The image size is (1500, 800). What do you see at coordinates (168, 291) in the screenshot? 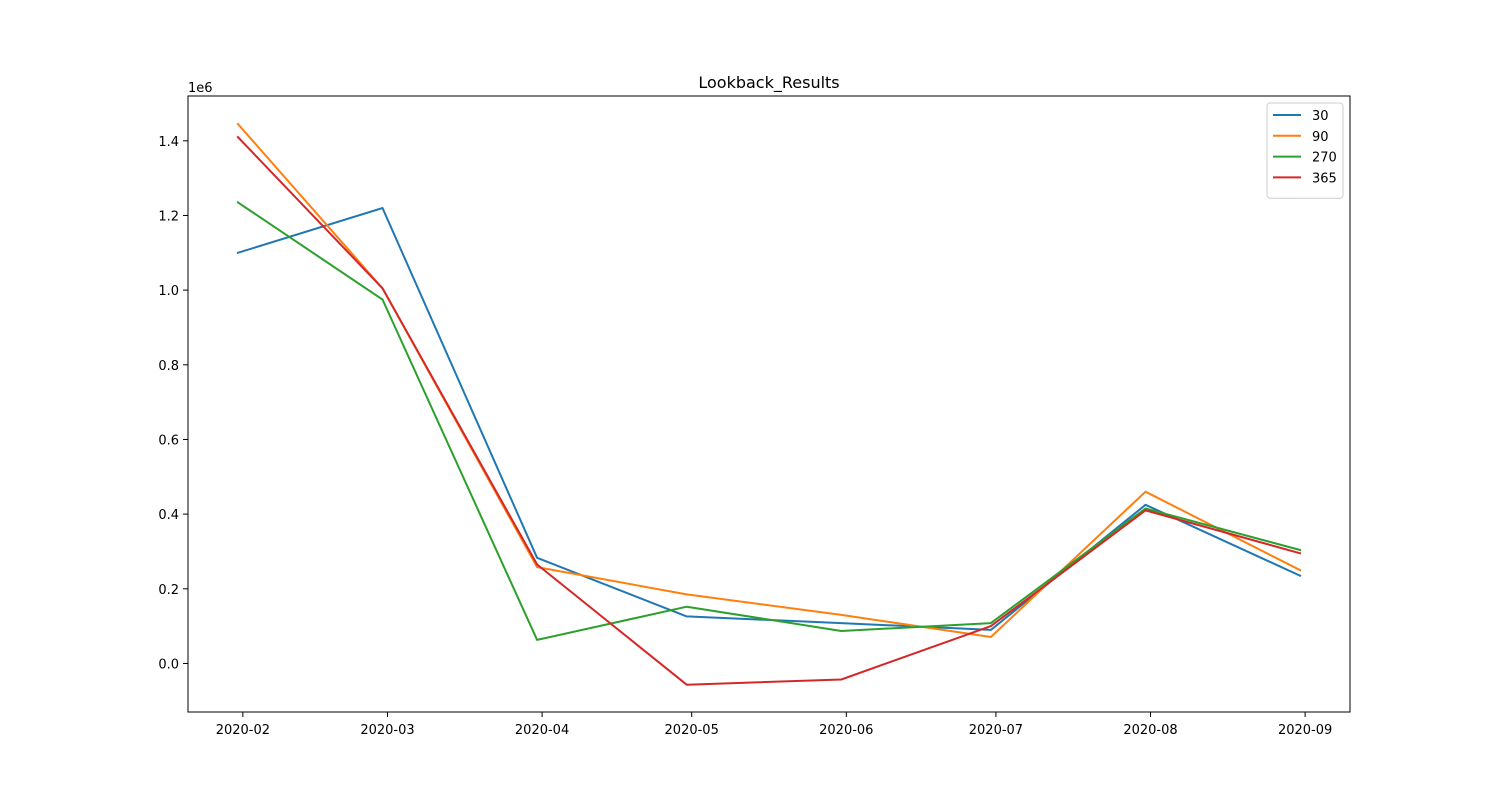
I see `y-tick-label: 1.0` at bounding box center [168, 291].